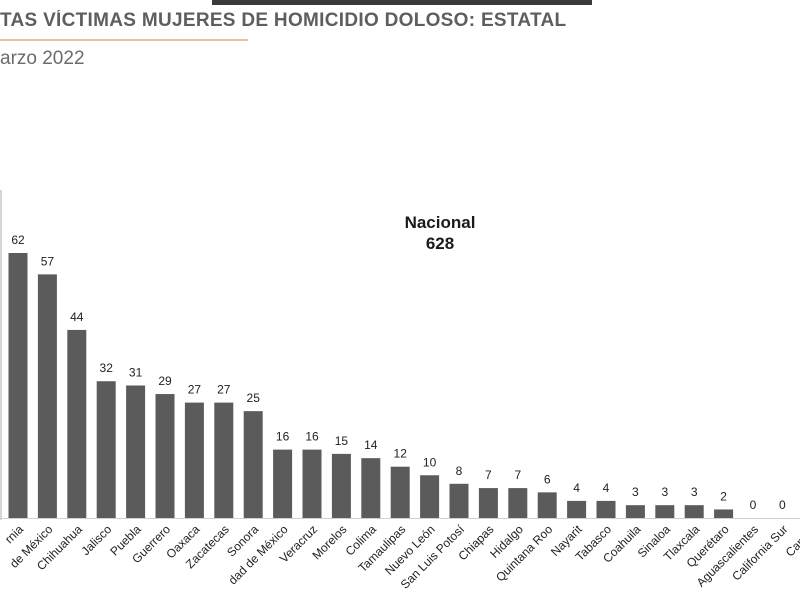 The height and width of the screenshot is (600, 800). What do you see at coordinates (440, 222) in the screenshot?
I see `national-total-label: Nacional` at bounding box center [440, 222].